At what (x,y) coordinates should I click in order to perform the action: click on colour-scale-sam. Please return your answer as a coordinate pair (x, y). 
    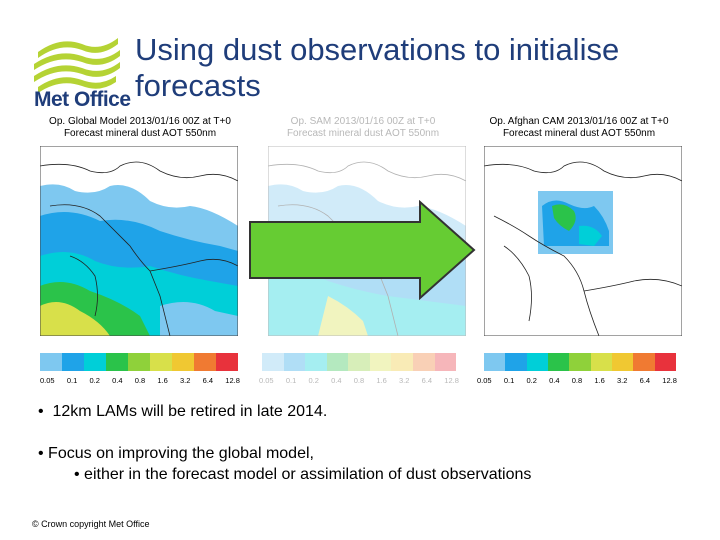
    Looking at the image, I should click on (359, 362).